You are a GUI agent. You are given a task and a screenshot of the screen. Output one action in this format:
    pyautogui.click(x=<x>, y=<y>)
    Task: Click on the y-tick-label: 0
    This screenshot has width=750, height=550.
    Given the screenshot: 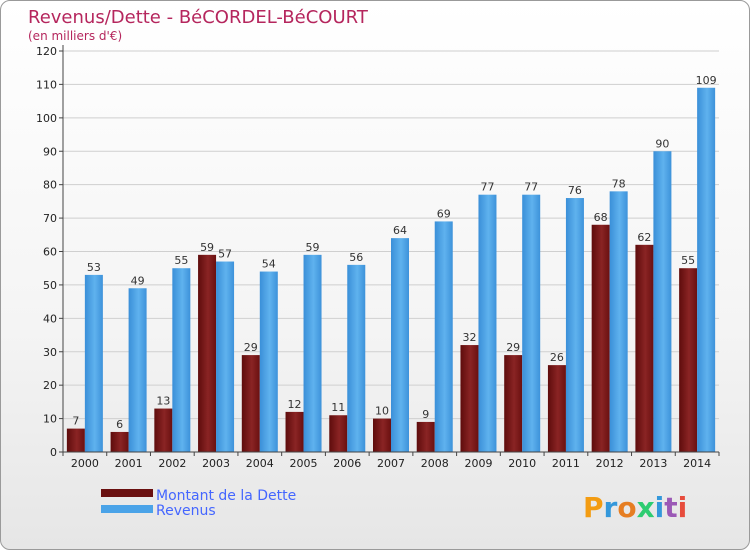 What is the action you would take?
    pyautogui.click(x=53, y=452)
    